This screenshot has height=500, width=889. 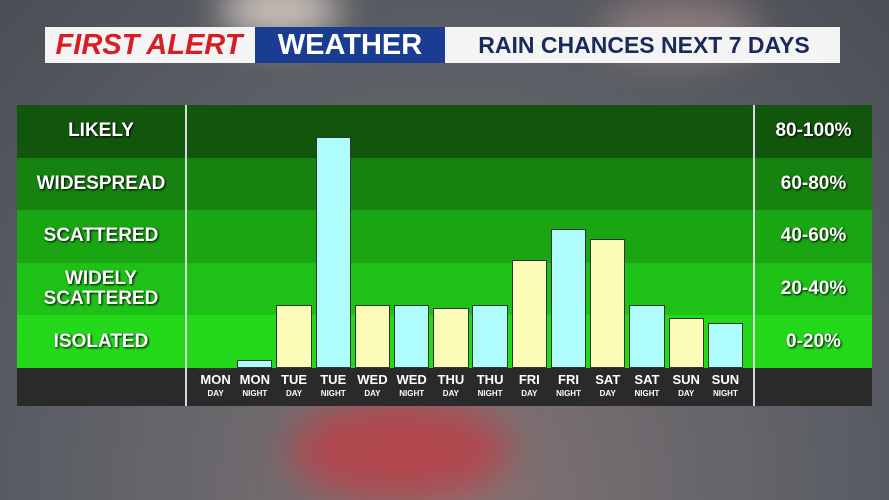 I want to click on brand: FIRST ALERT, so click(x=149, y=44).